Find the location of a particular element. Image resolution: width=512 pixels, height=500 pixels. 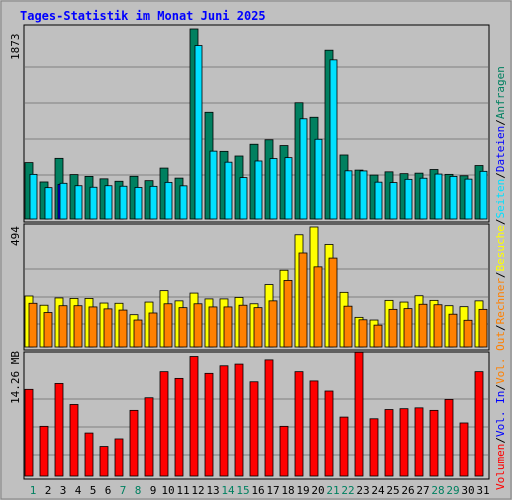

x-label-day-31: 31 is located at coordinates (482, 490).